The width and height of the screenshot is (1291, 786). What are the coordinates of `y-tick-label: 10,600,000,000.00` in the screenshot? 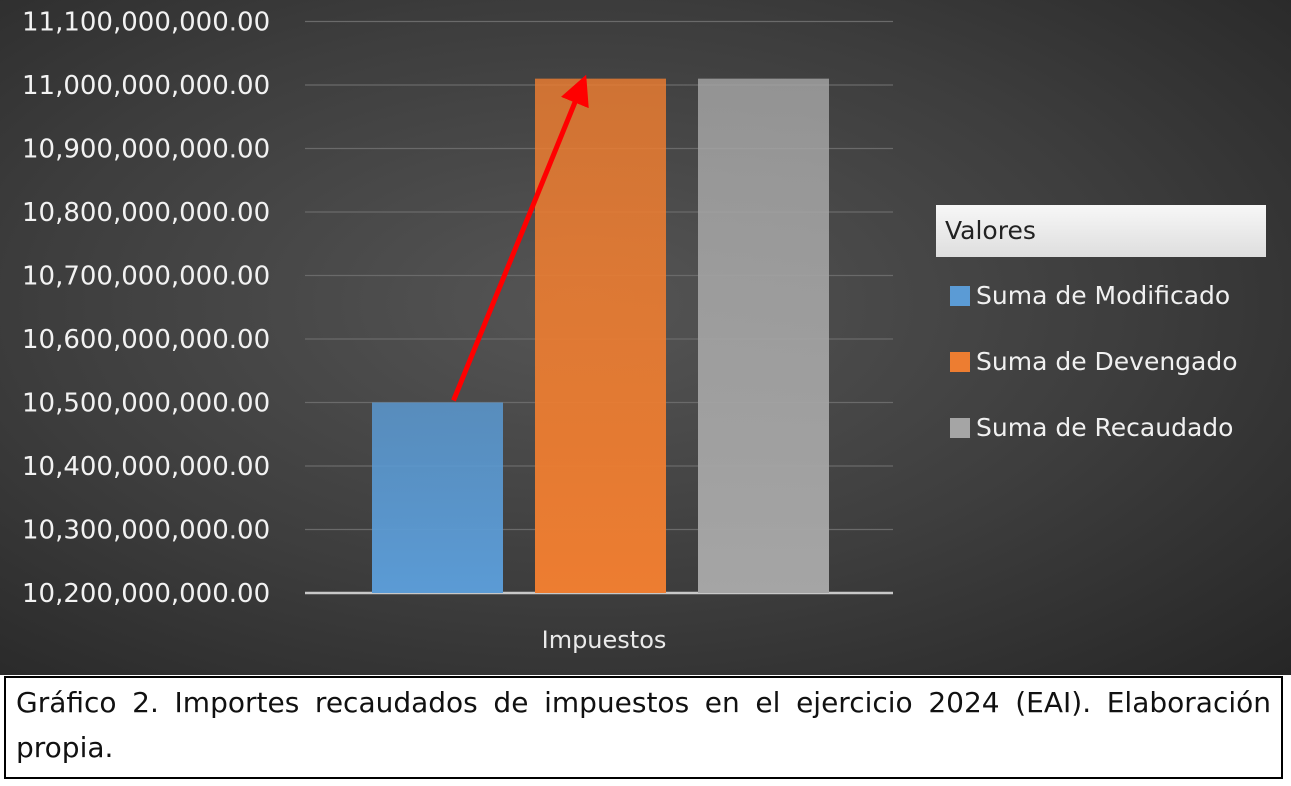 It's located at (146, 340).